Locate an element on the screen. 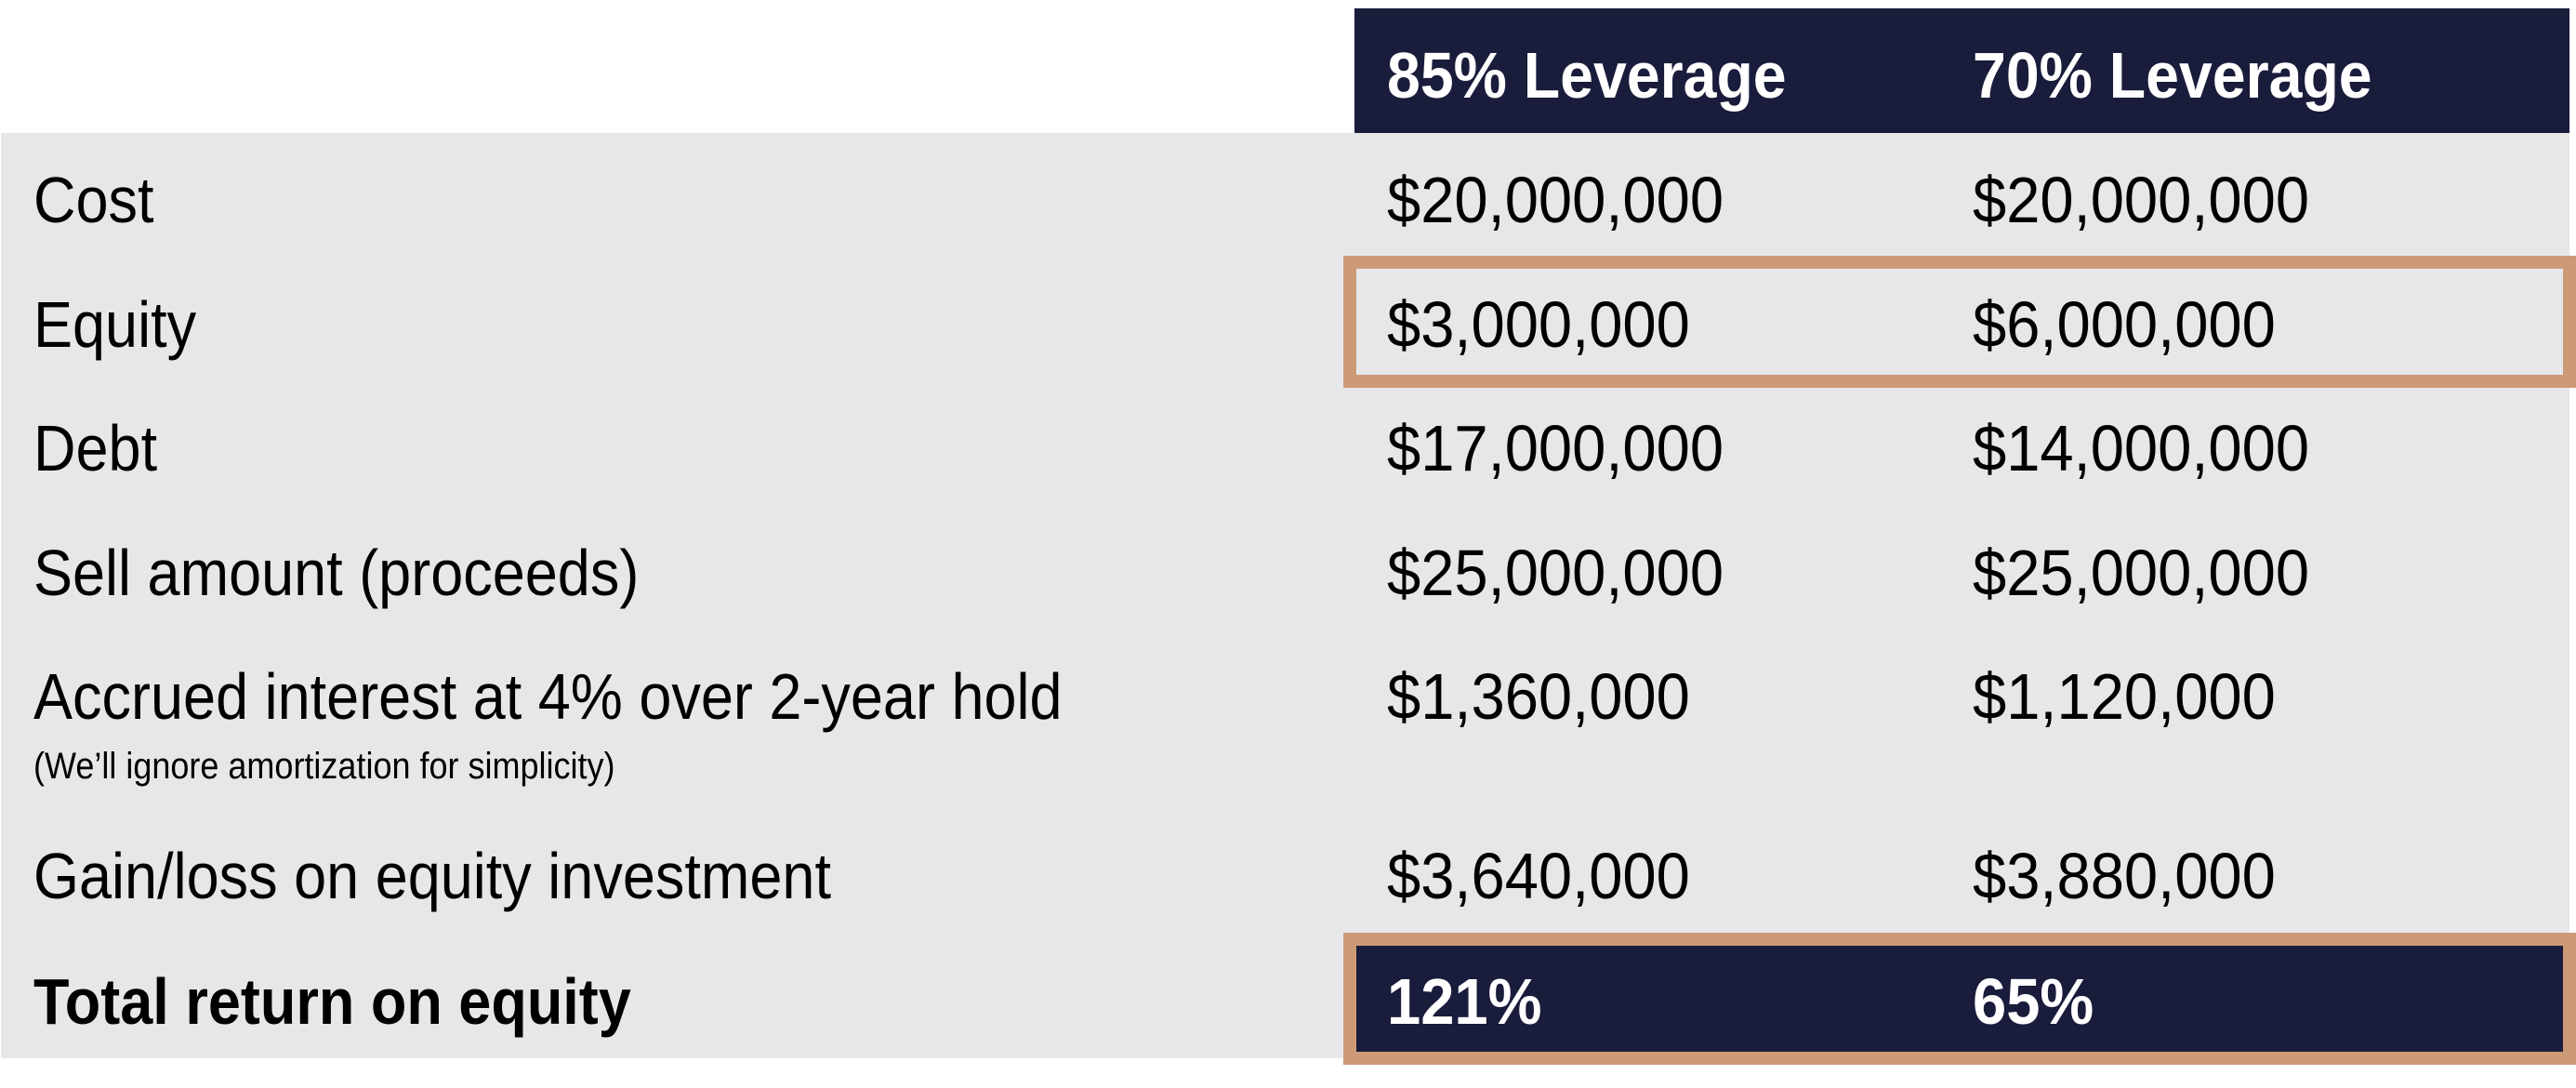  column-header-bar is located at coordinates (1961, 70).